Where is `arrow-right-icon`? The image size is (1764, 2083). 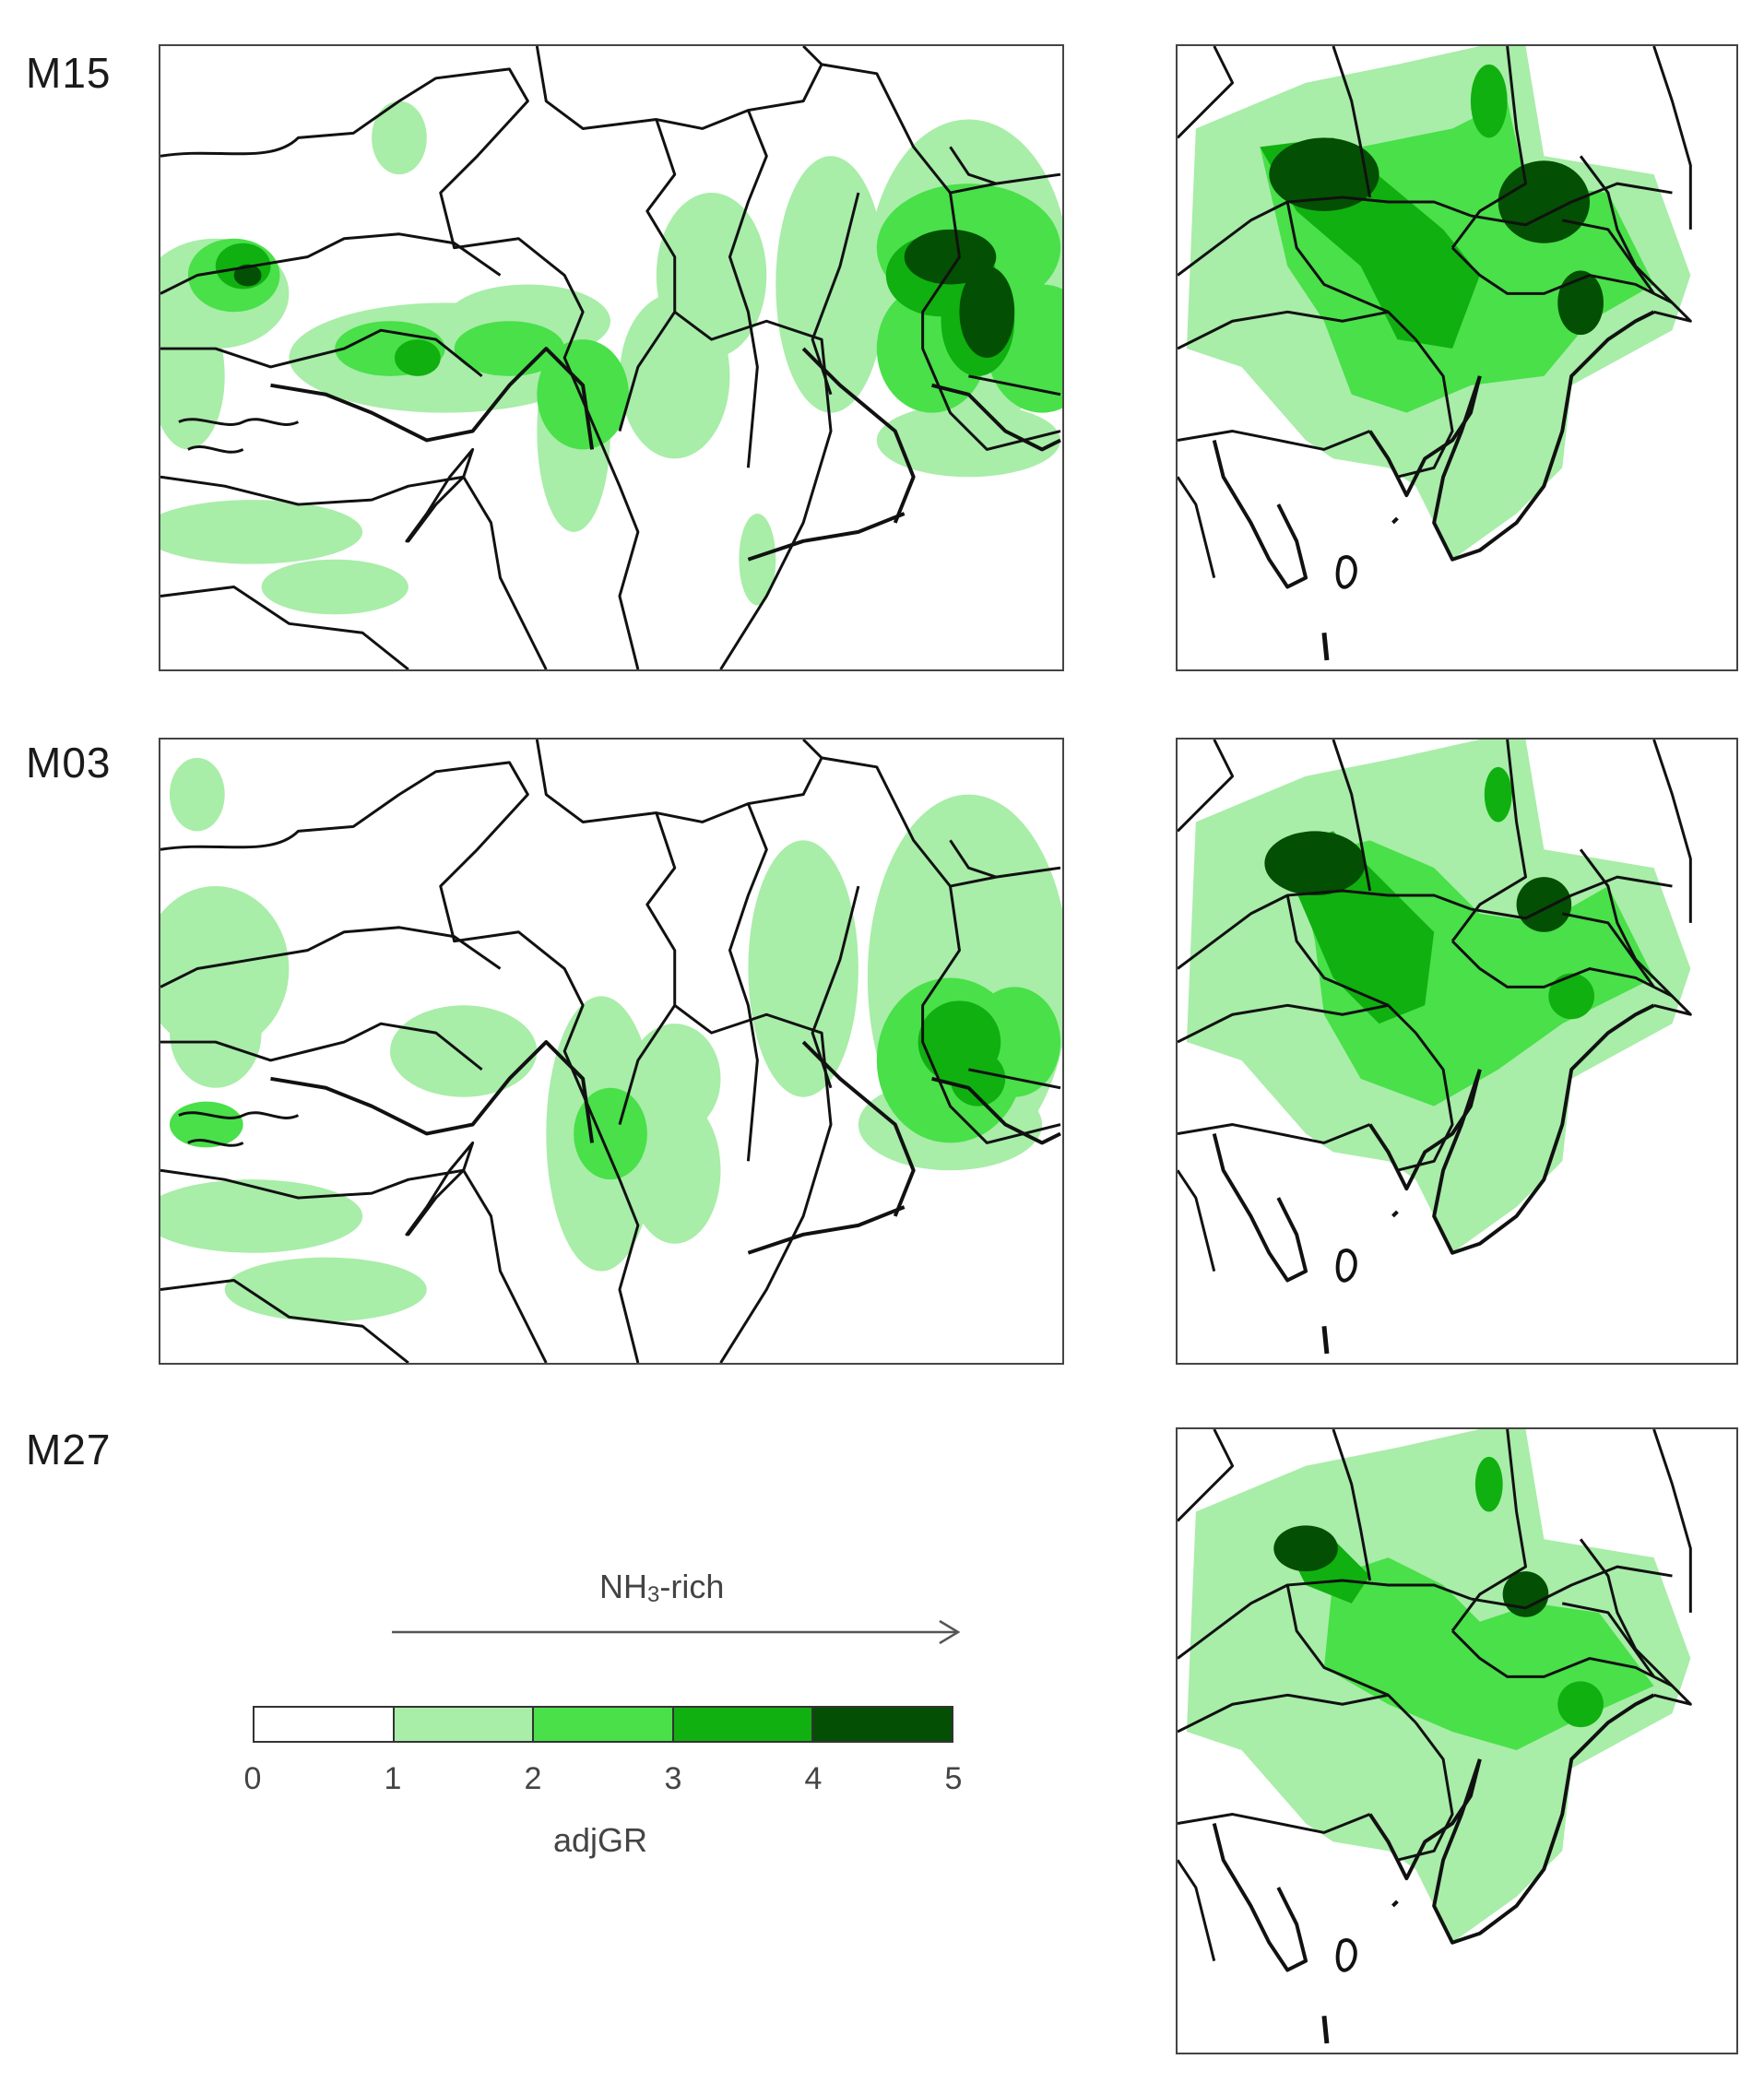
arrow-right-icon is located at coordinates (676, 1632).